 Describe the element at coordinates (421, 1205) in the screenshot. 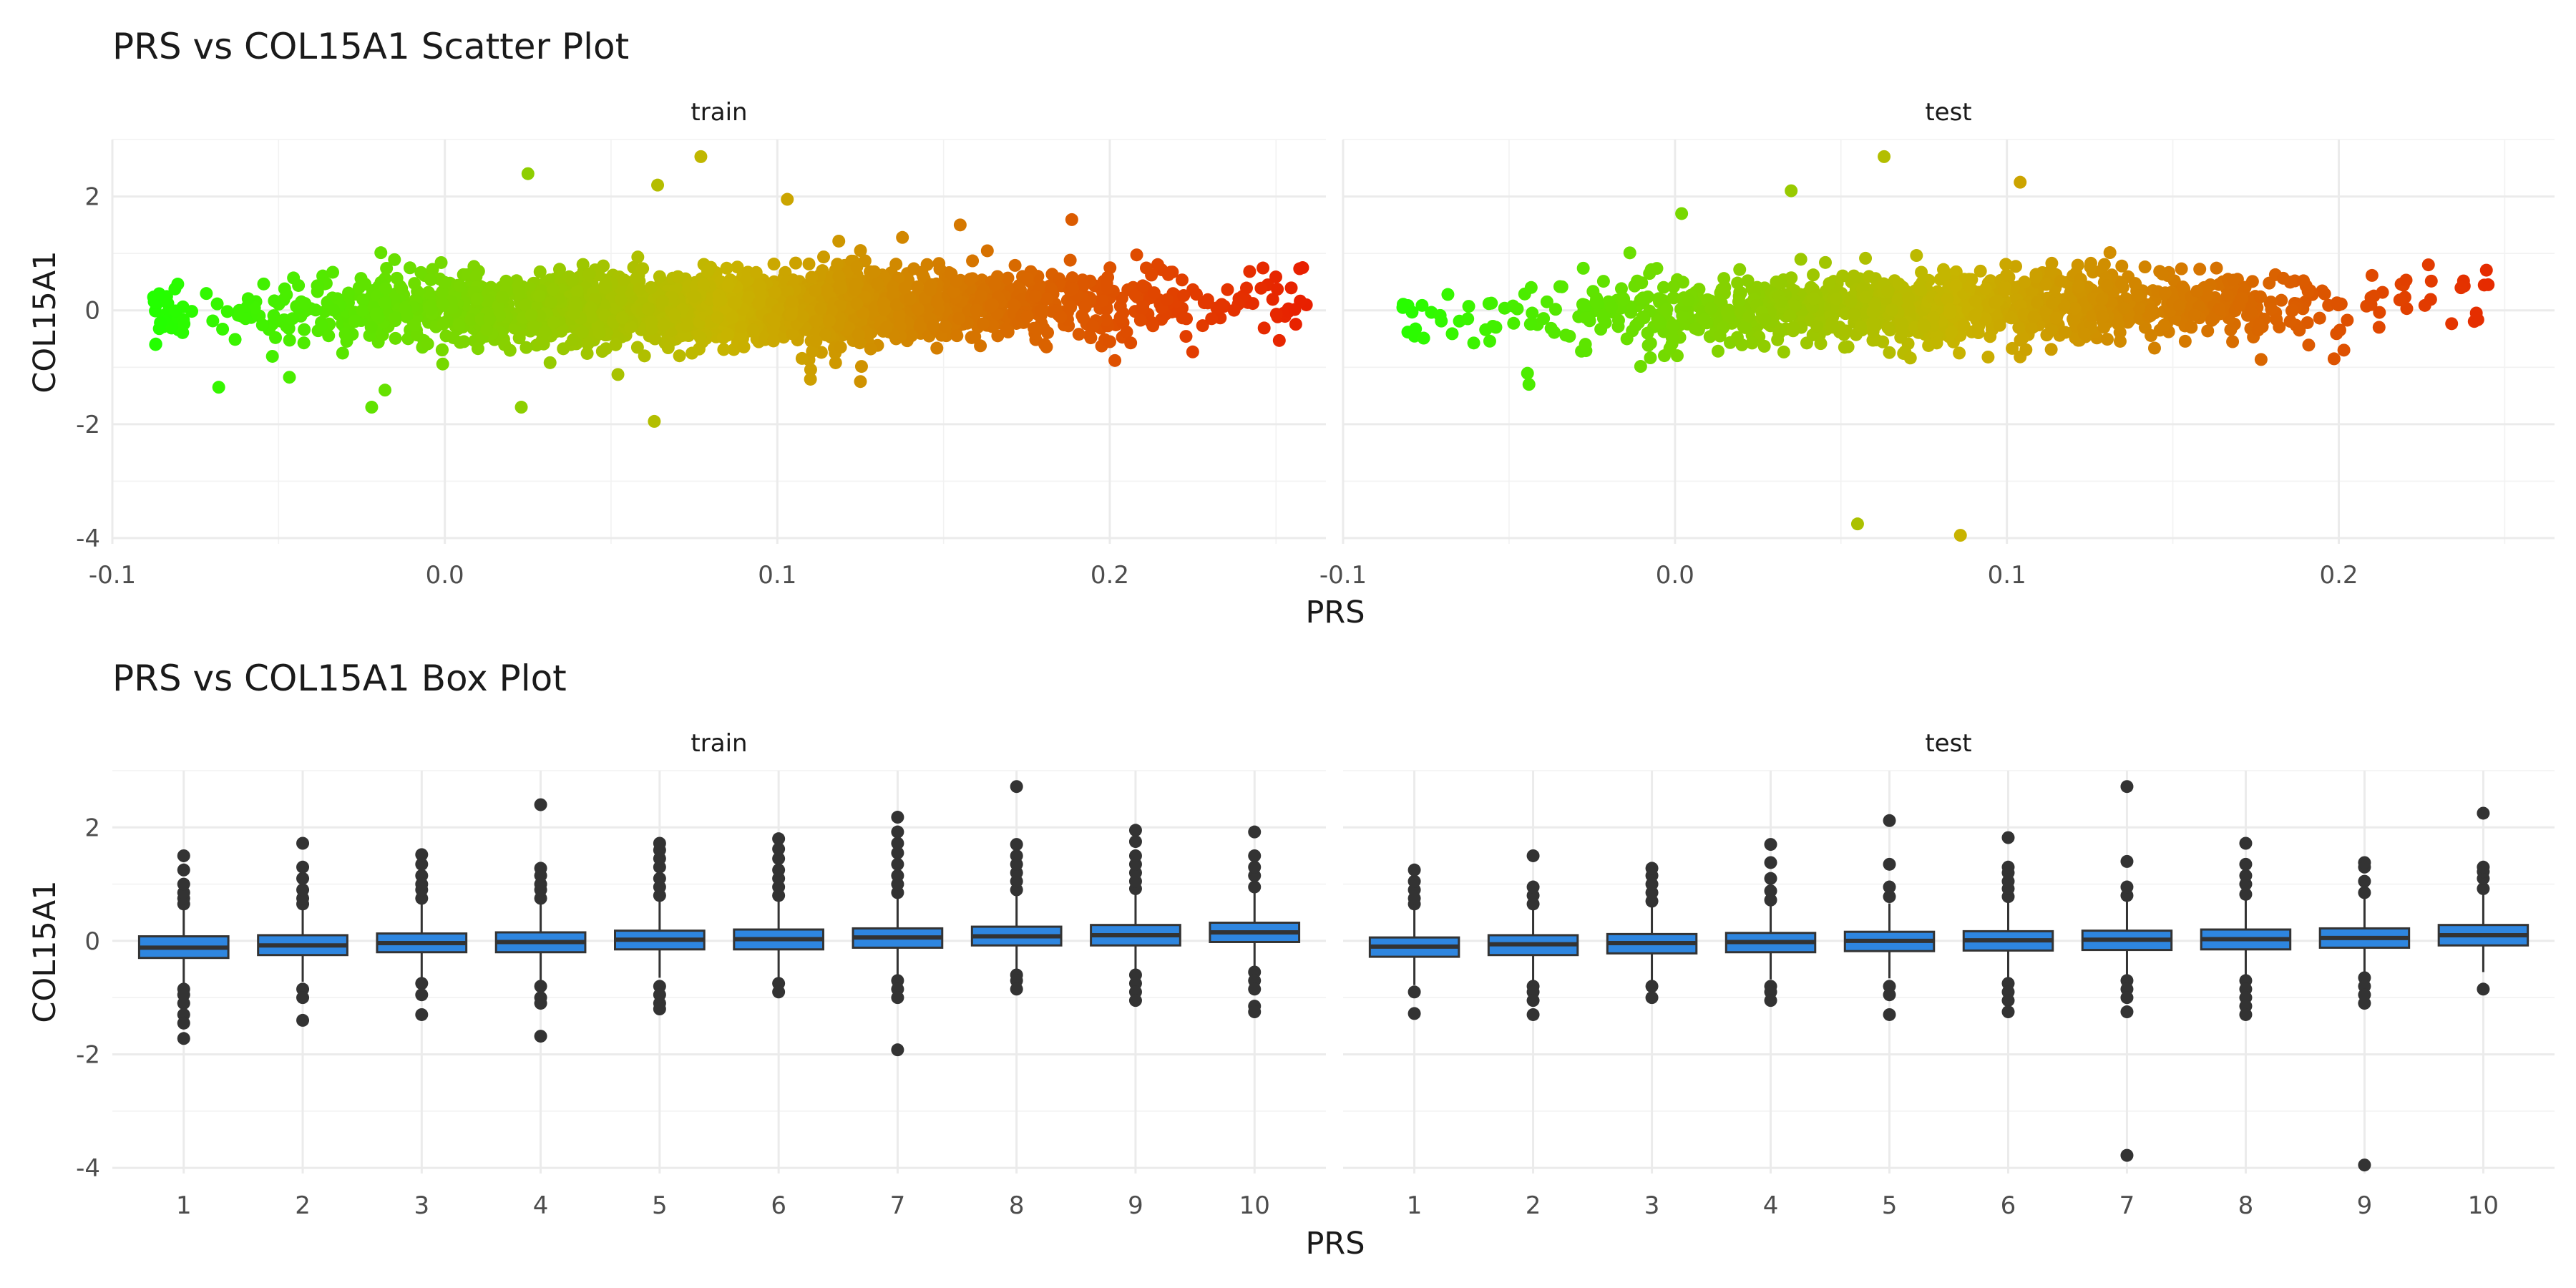

I see `box-x-tick-label: 3` at that location.